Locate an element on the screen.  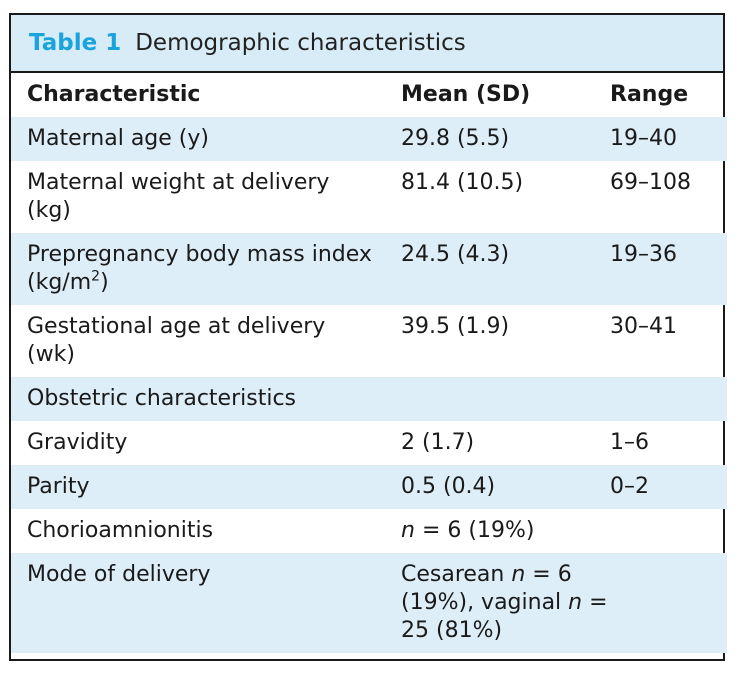
table-number: Table 1 is located at coordinates (75, 43).